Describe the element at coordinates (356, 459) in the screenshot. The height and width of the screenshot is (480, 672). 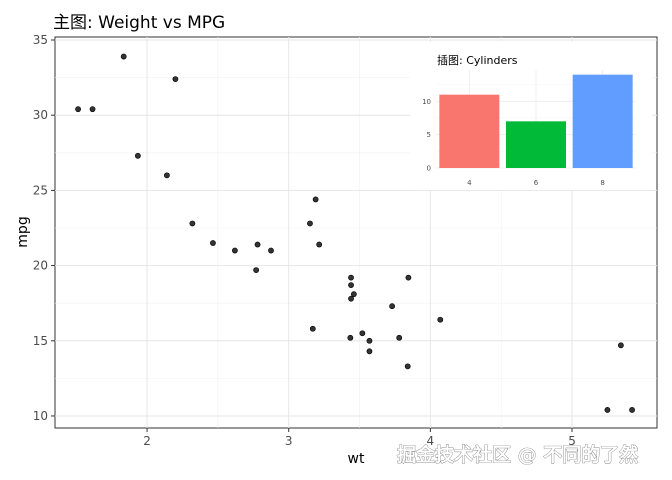
I see `x-axis-title: wt` at that location.